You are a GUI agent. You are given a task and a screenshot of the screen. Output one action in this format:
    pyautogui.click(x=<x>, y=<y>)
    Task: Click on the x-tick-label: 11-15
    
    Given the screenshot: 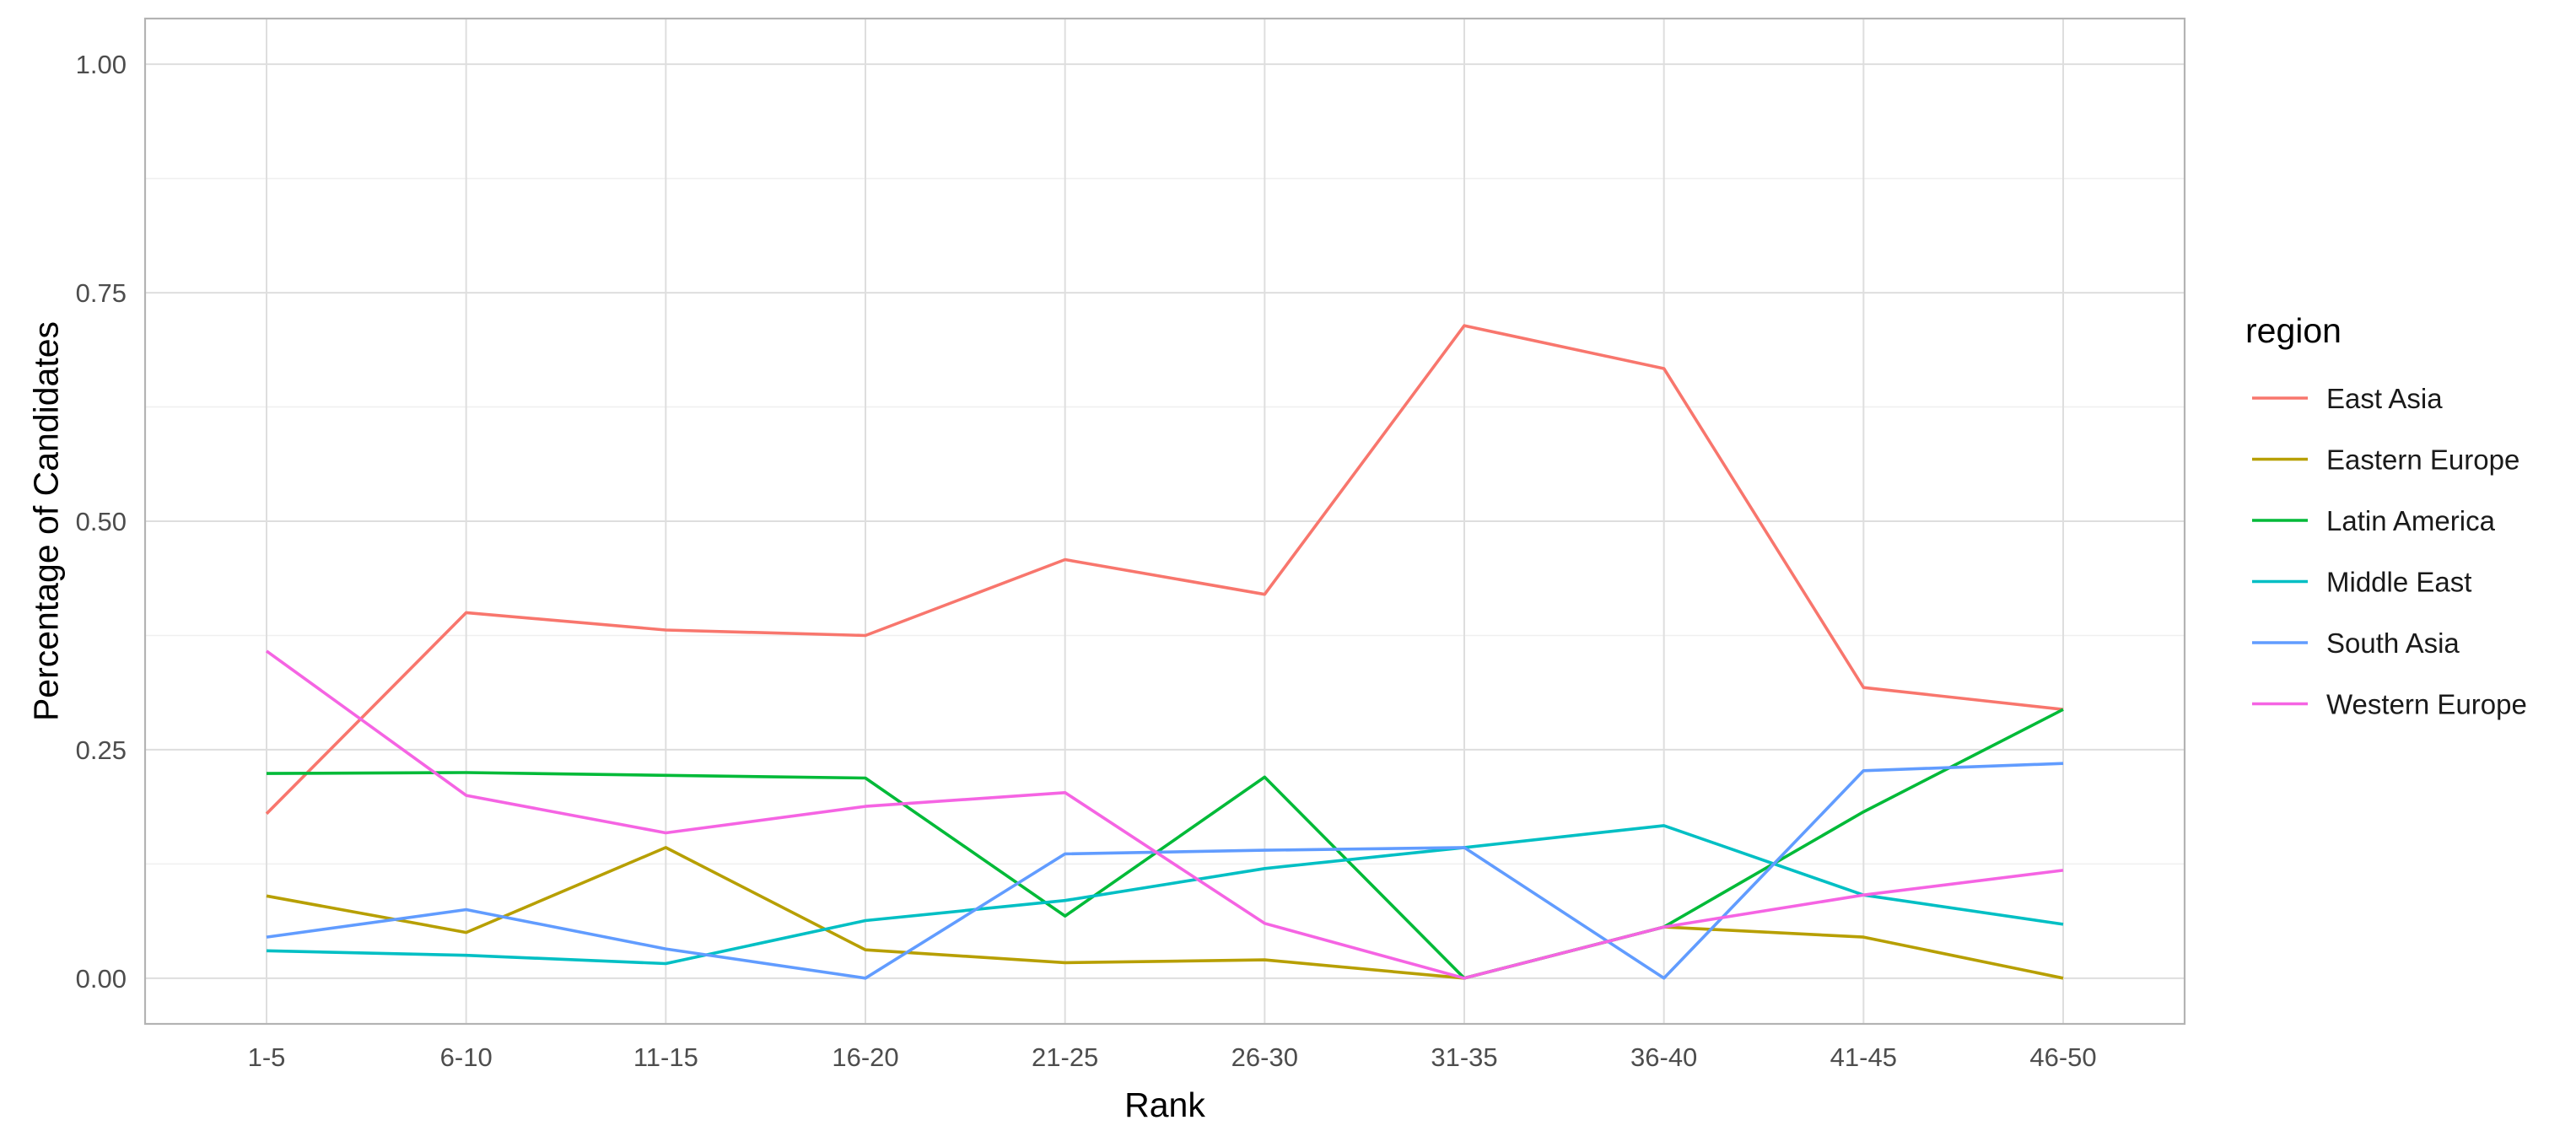 What is the action you would take?
    pyautogui.click(x=665, y=1057)
    